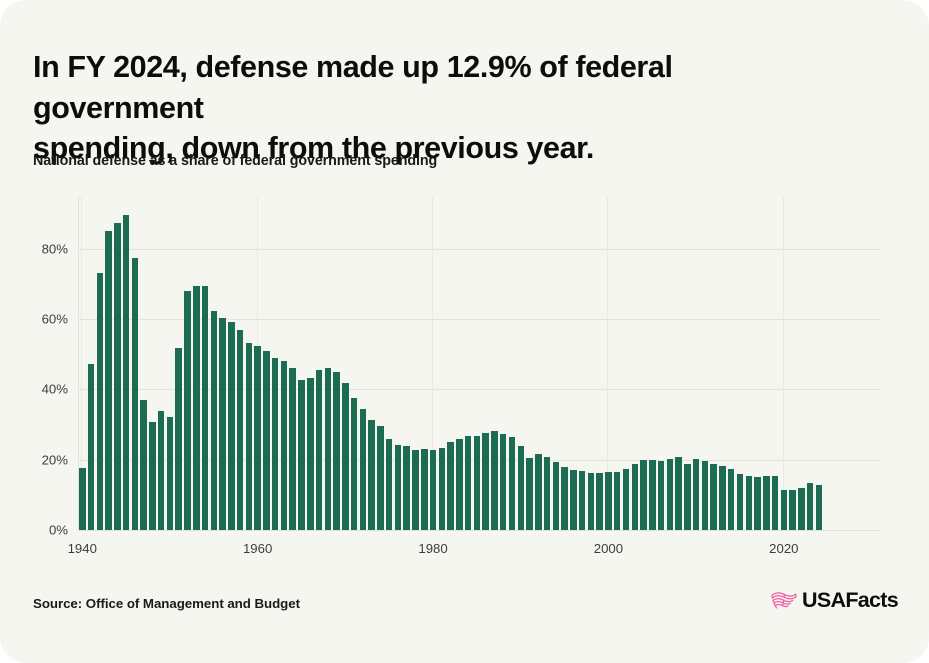  What do you see at coordinates (850, 600) in the screenshot?
I see `usafacts-wordmark: USAFacts` at bounding box center [850, 600].